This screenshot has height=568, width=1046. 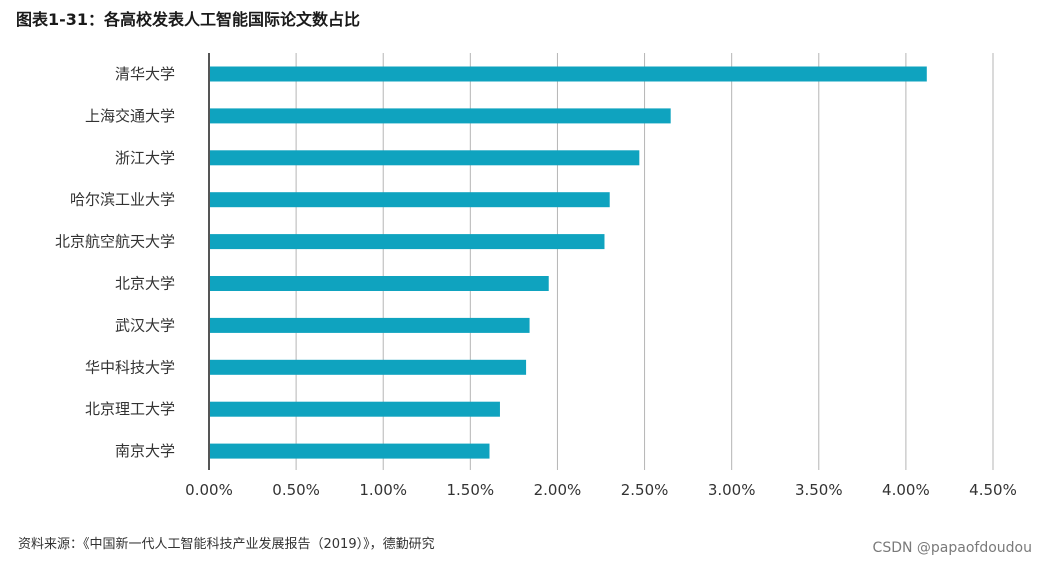 I want to click on x-tick-label: 3.50%, so click(x=819, y=490).